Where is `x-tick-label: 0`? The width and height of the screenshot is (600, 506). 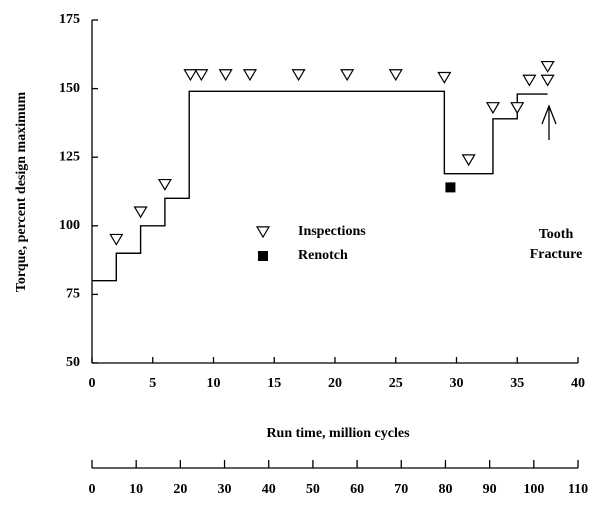 x-tick-label: 0 is located at coordinates (92, 383).